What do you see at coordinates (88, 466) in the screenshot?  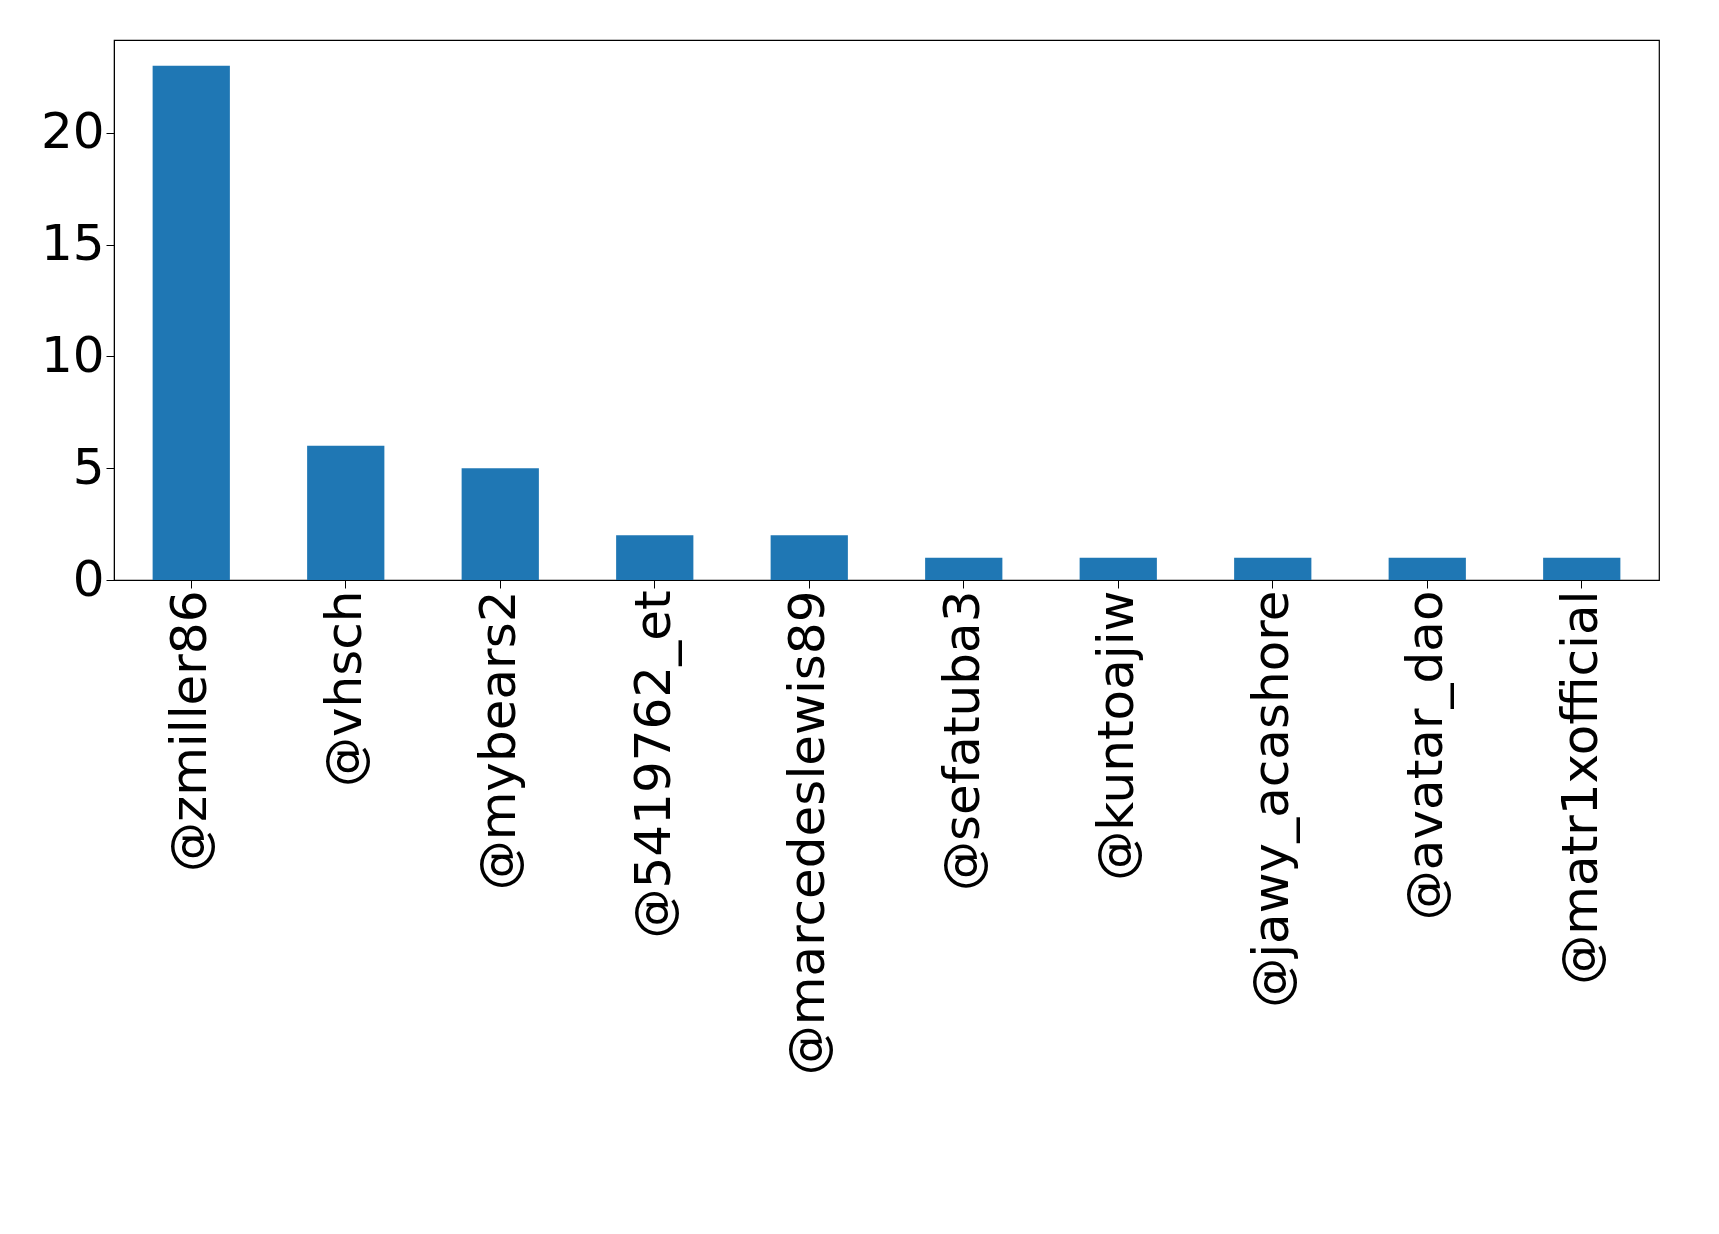 I see `y-tick-label: 5` at bounding box center [88, 466].